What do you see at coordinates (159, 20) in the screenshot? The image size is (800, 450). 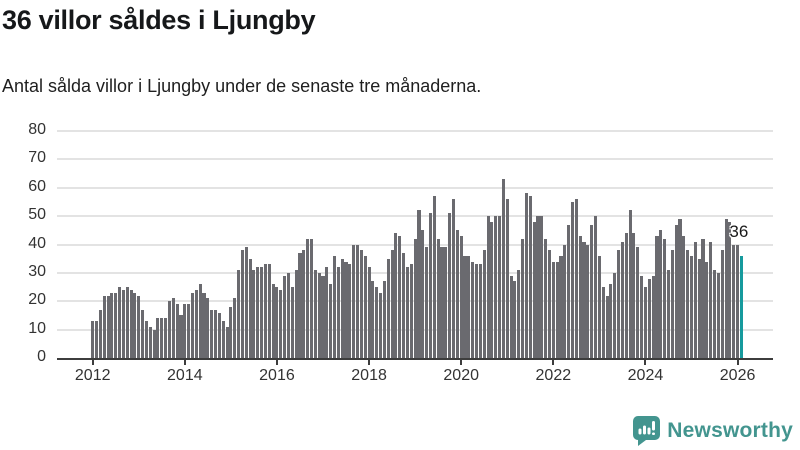 I see `chart-title: 36 villor såldes i Ljungby` at bounding box center [159, 20].